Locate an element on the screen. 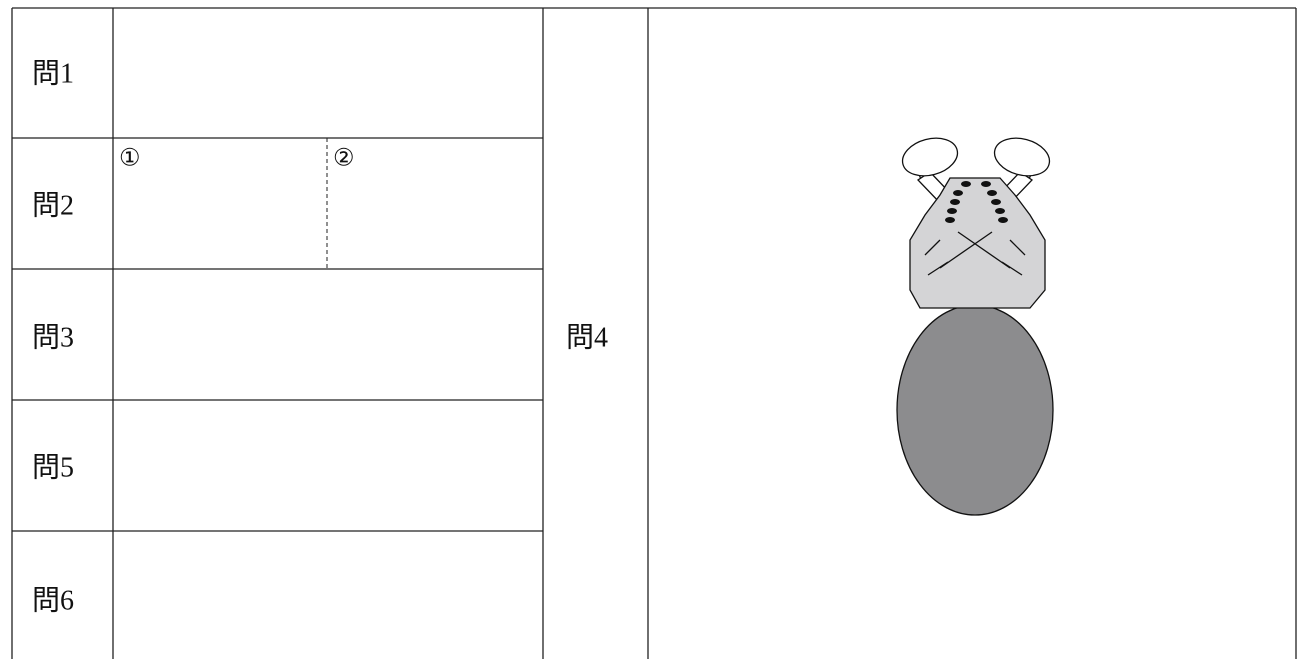 The image size is (1304, 659). insect-illustration is located at coordinates (975, 326).